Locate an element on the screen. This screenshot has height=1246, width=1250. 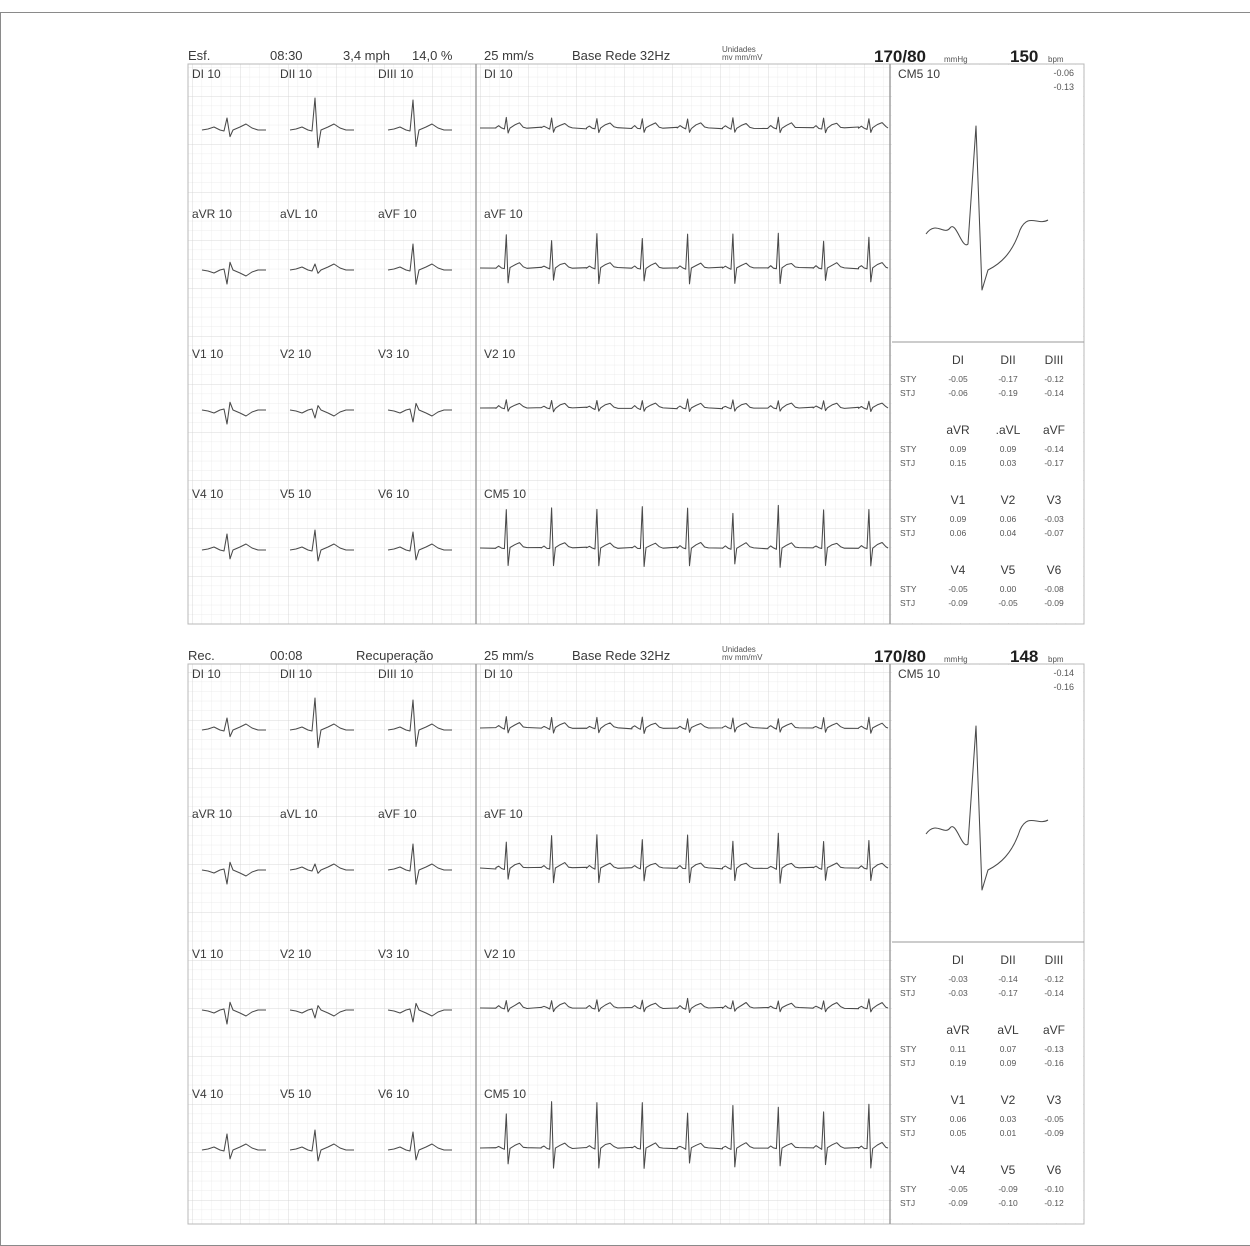
stj-value: 0.03 is located at coordinates (1008, 463).